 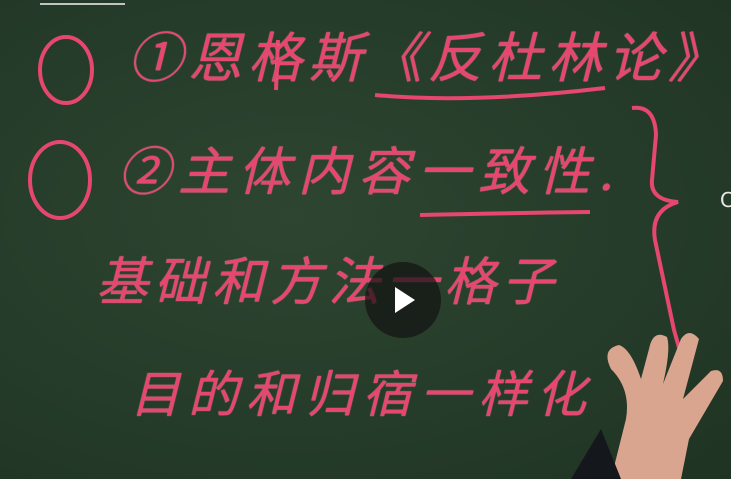 I want to click on board-line-2: ②主体内容一致性., so click(x=370, y=173).